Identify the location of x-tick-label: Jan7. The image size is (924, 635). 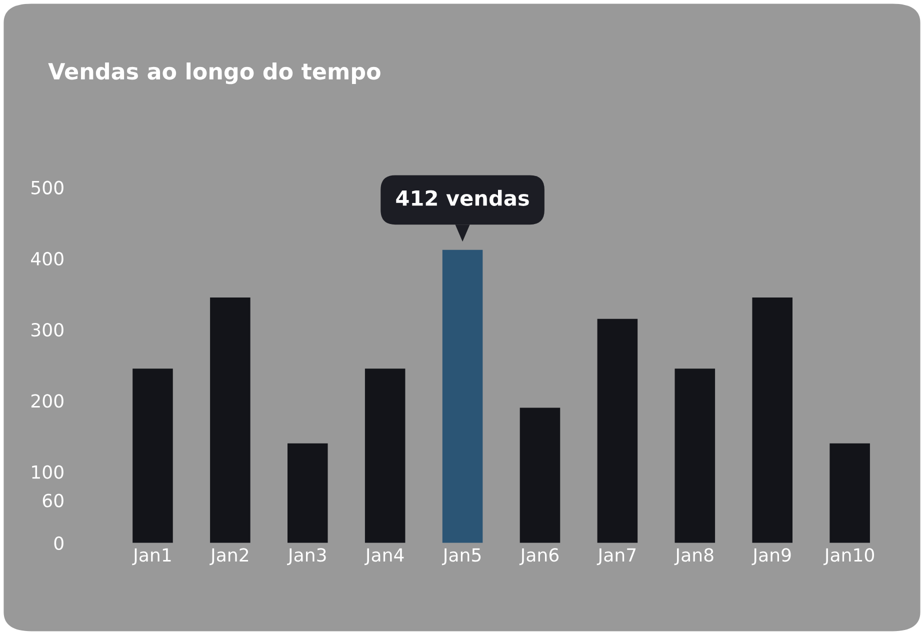
(616, 557).